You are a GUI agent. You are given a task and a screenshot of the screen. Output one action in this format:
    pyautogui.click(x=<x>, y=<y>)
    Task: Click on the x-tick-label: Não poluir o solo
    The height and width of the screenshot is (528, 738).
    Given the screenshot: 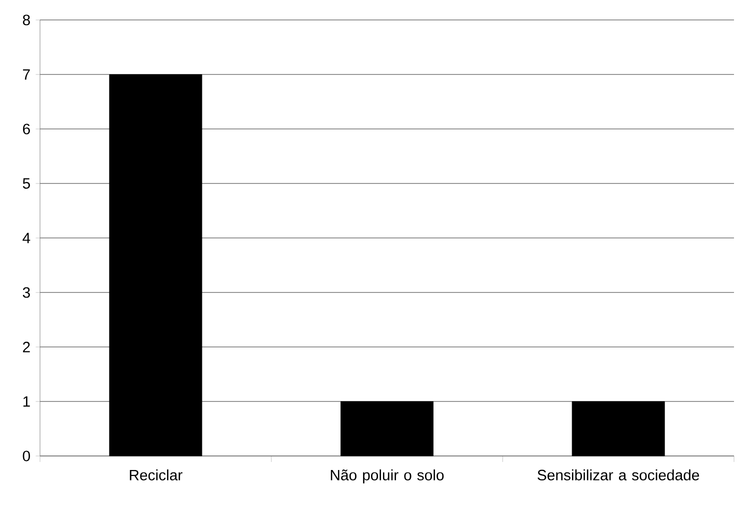 What is the action you would take?
    pyautogui.click(x=387, y=476)
    